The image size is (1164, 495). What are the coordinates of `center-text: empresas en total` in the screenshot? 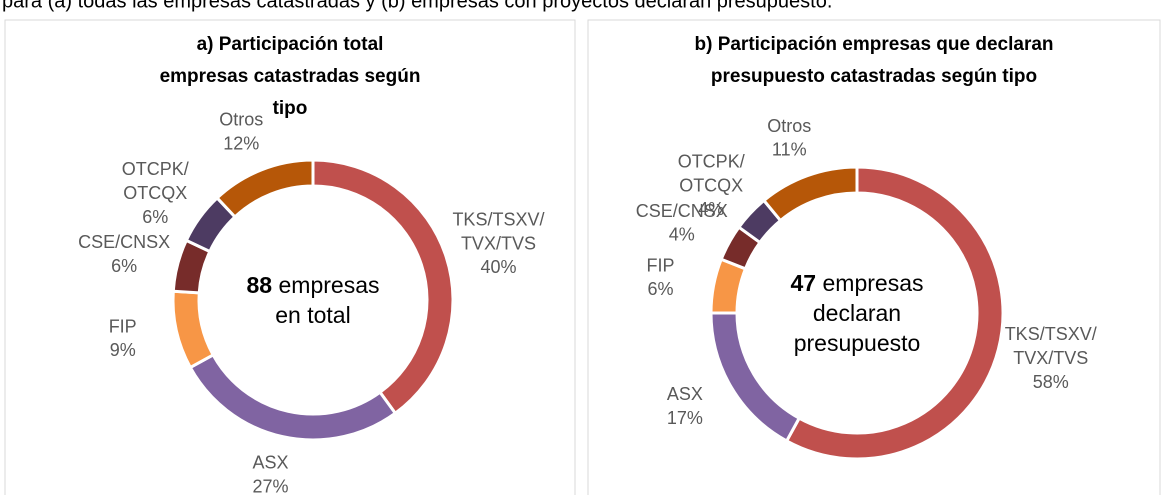 It's located at (327, 300).